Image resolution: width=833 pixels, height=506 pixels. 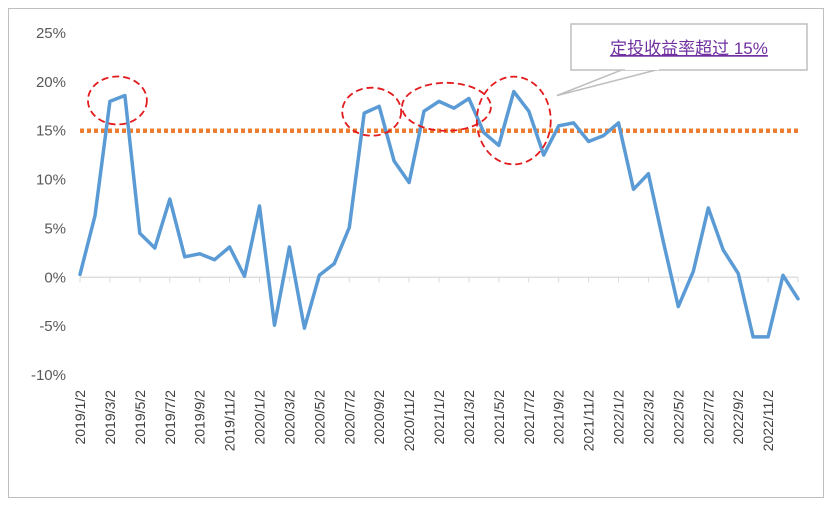 What do you see at coordinates (469, 417) in the screenshot?
I see `x-tick-label: 2021/3/2` at bounding box center [469, 417].